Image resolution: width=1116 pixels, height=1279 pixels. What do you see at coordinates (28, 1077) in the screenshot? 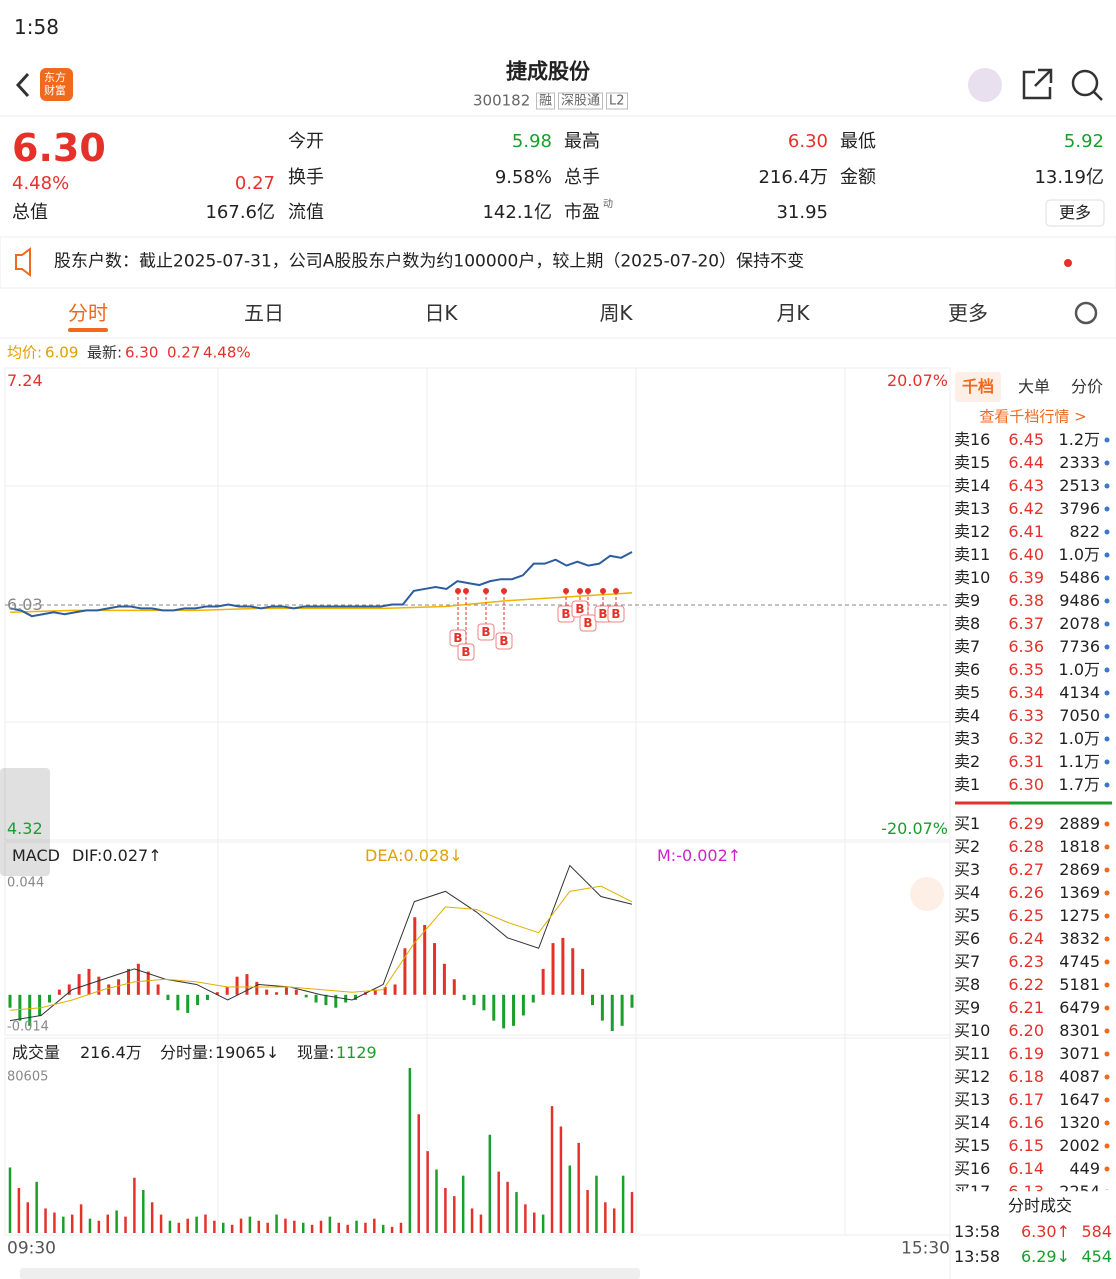
I see `y-tick-label: 80605` at bounding box center [28, 1077].